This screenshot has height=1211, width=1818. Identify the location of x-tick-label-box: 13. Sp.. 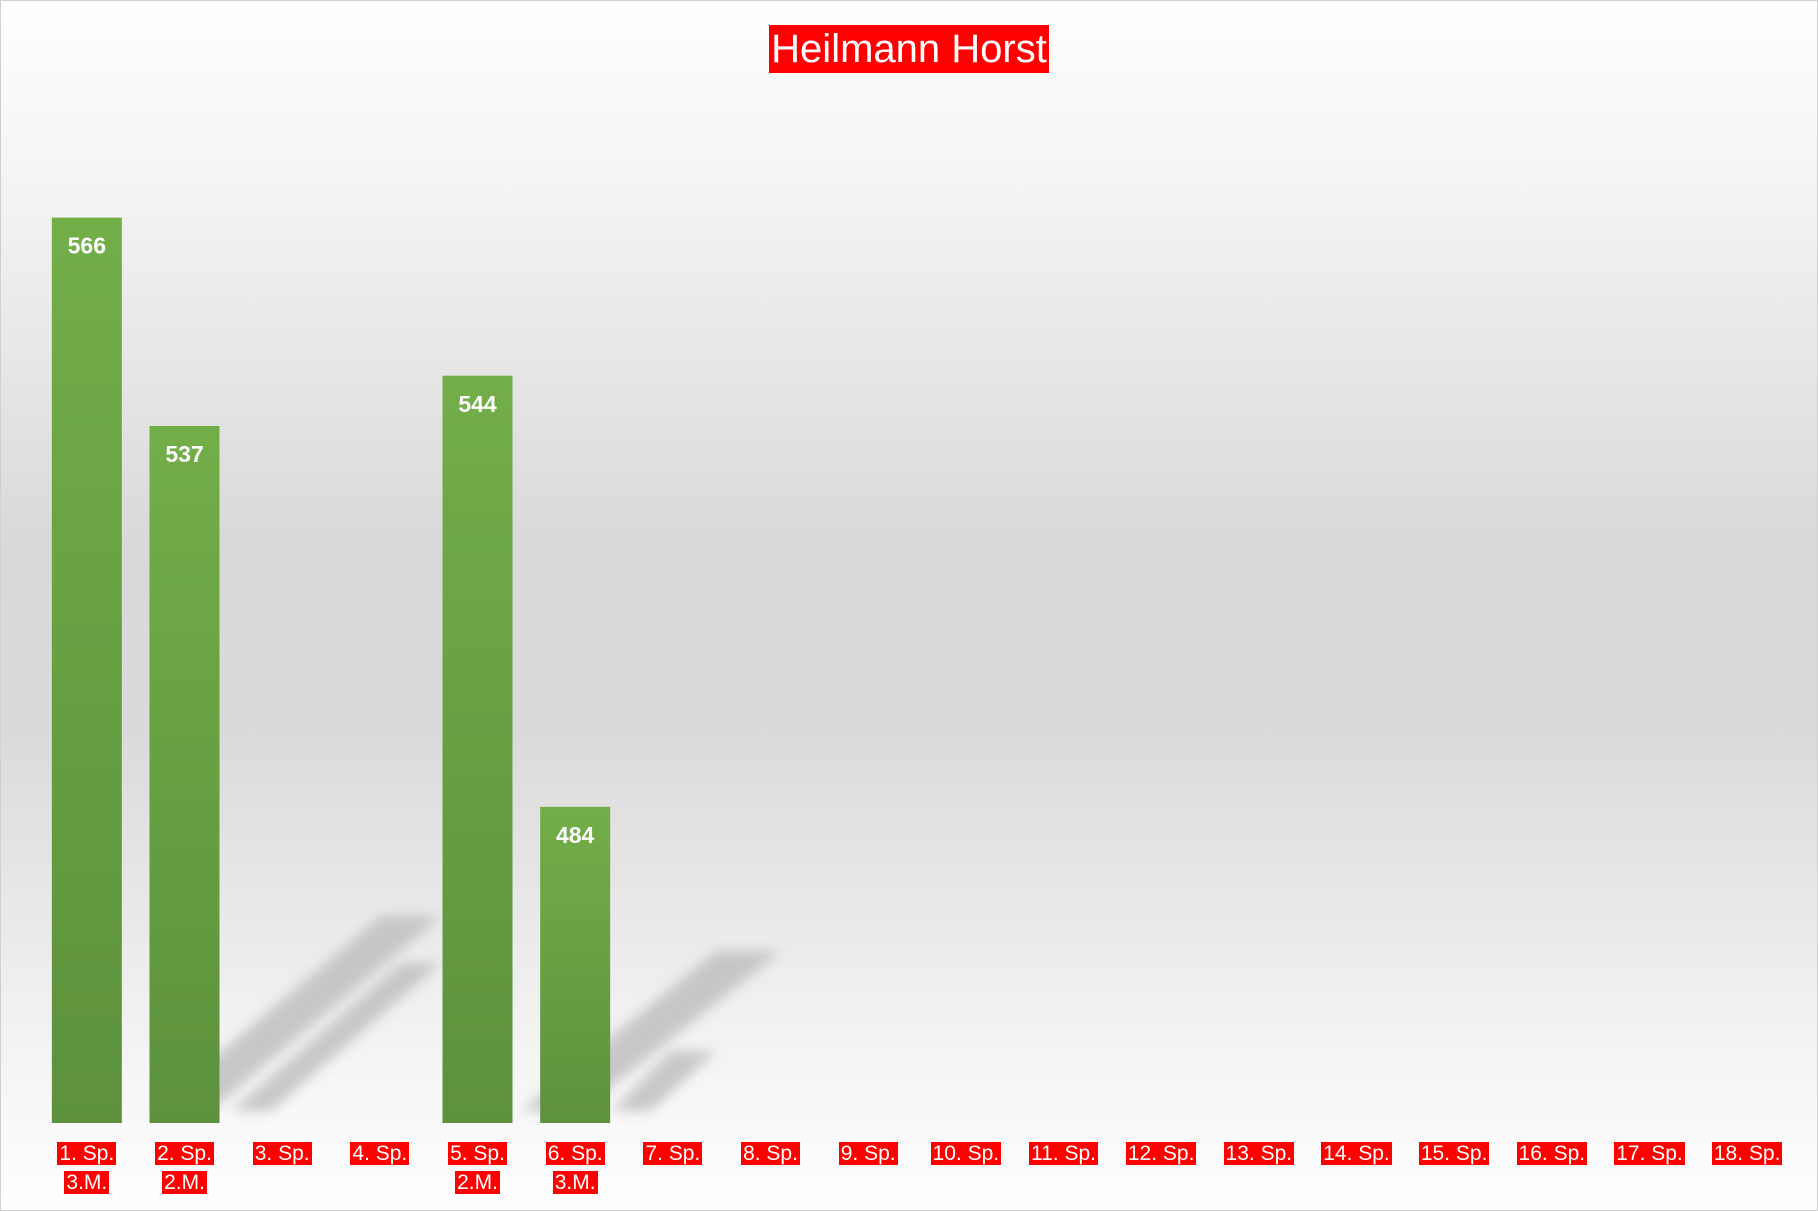
(1258, 1153).